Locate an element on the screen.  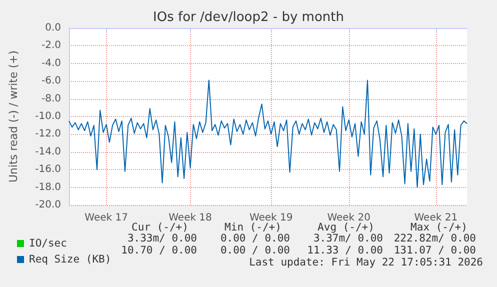
text: 222.82m/ 0.00 is located at coordinates (435, 238).